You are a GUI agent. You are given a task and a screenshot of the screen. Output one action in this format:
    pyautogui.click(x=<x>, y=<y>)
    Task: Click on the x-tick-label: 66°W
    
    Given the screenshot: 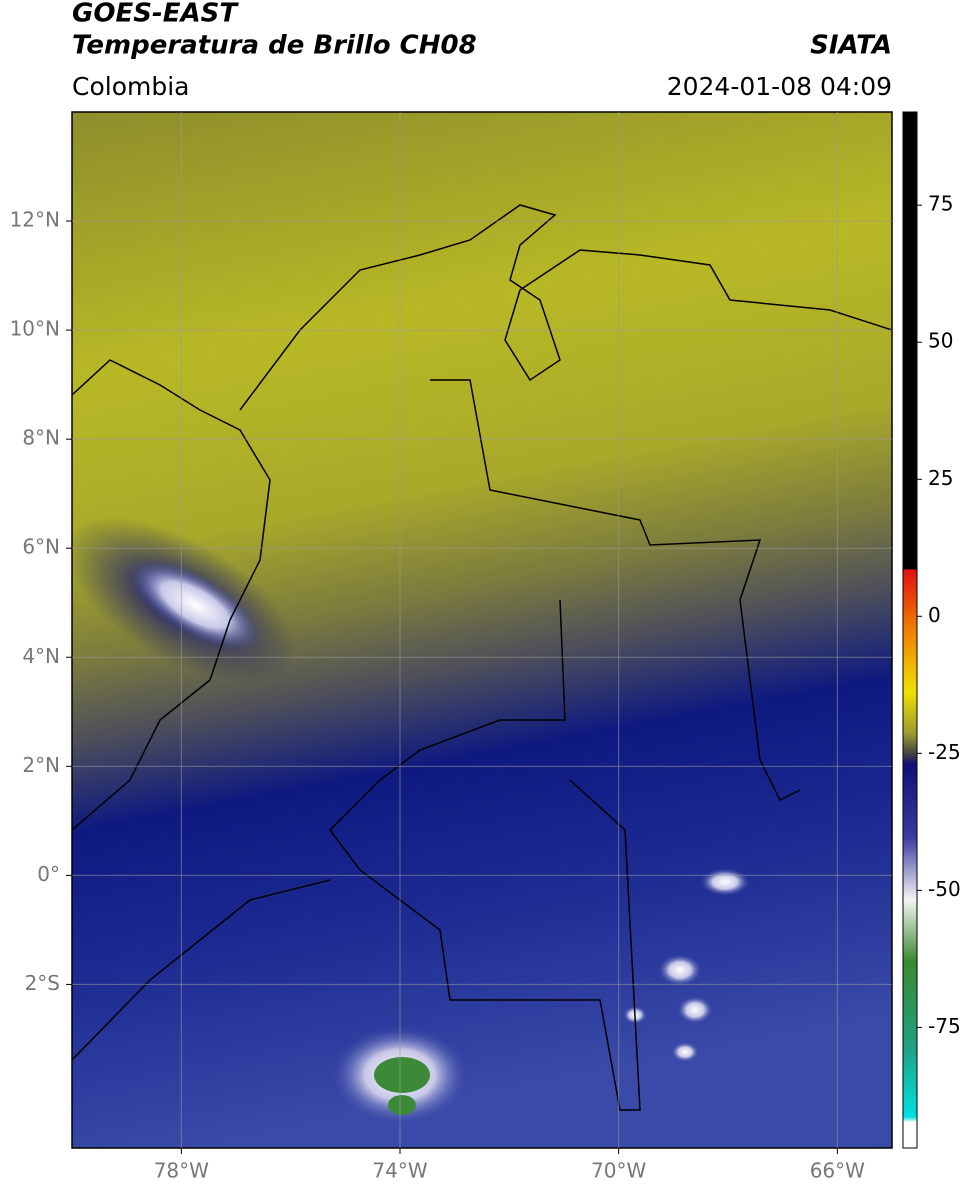 What is the action you would take?
    pyautogui.click(x=837, y=1171)
    